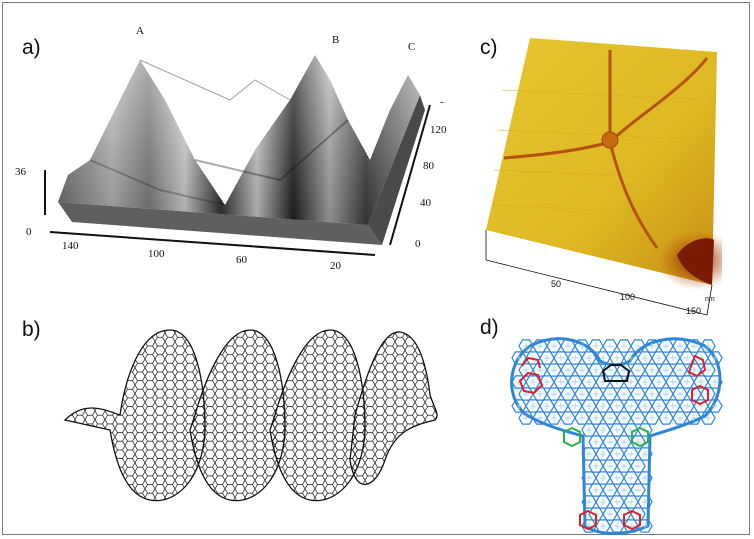 The width and height of the screenshot is (754, 539). Describe the element at coordinates (156, 254) in the screenshot. I see `x-tick: 100` at that location.